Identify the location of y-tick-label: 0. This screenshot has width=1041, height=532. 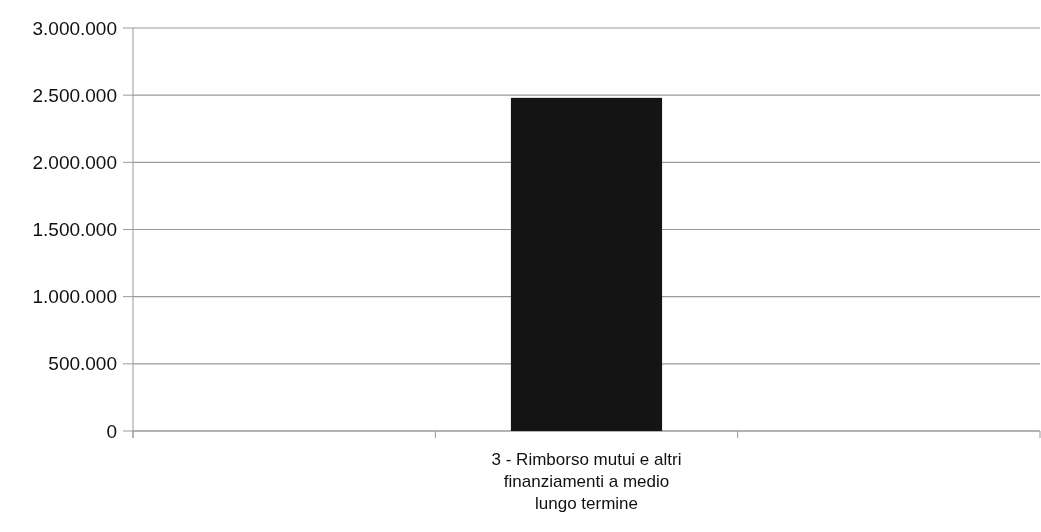
(111, 431).